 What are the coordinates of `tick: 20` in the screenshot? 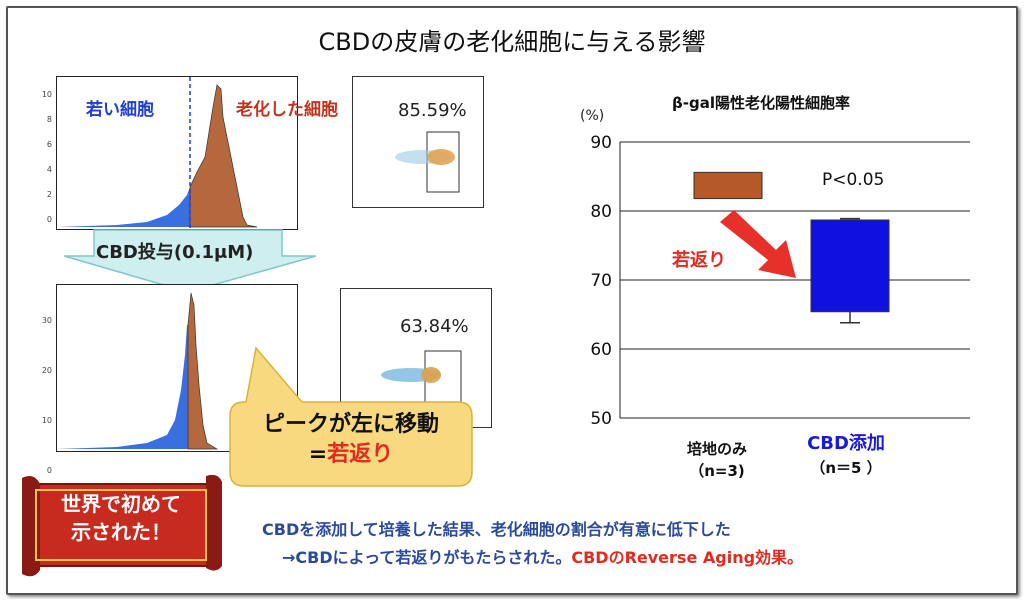 It's located at (46, 370).